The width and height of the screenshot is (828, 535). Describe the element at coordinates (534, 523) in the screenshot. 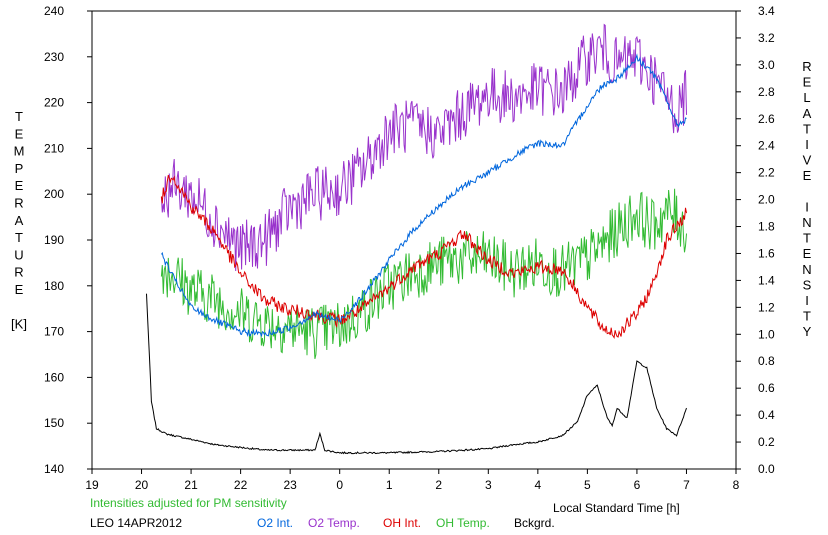

I see `legend-item: Bckgrd.` at that location.